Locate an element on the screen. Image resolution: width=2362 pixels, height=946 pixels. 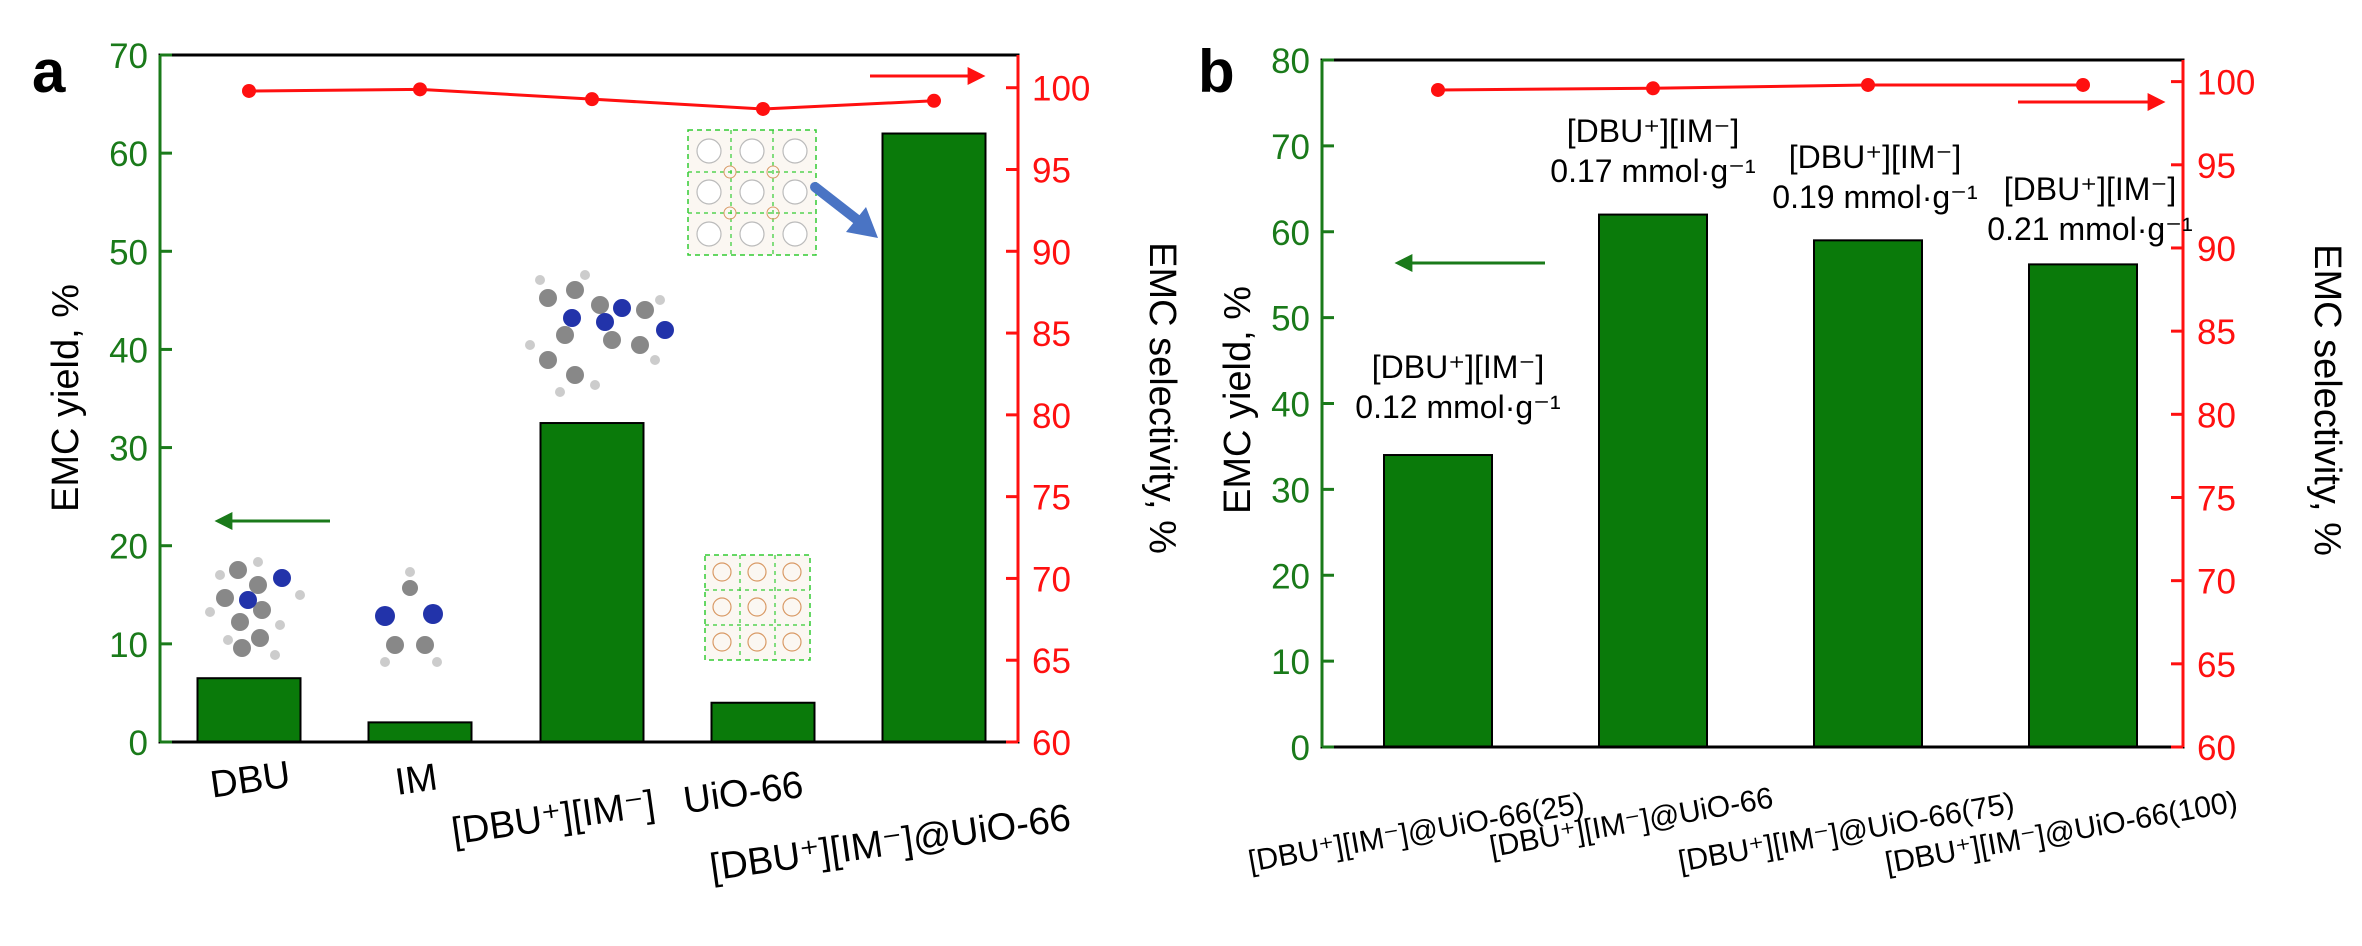
right-tick-label-a-100: 100 is located at coordinates (1061, 89).